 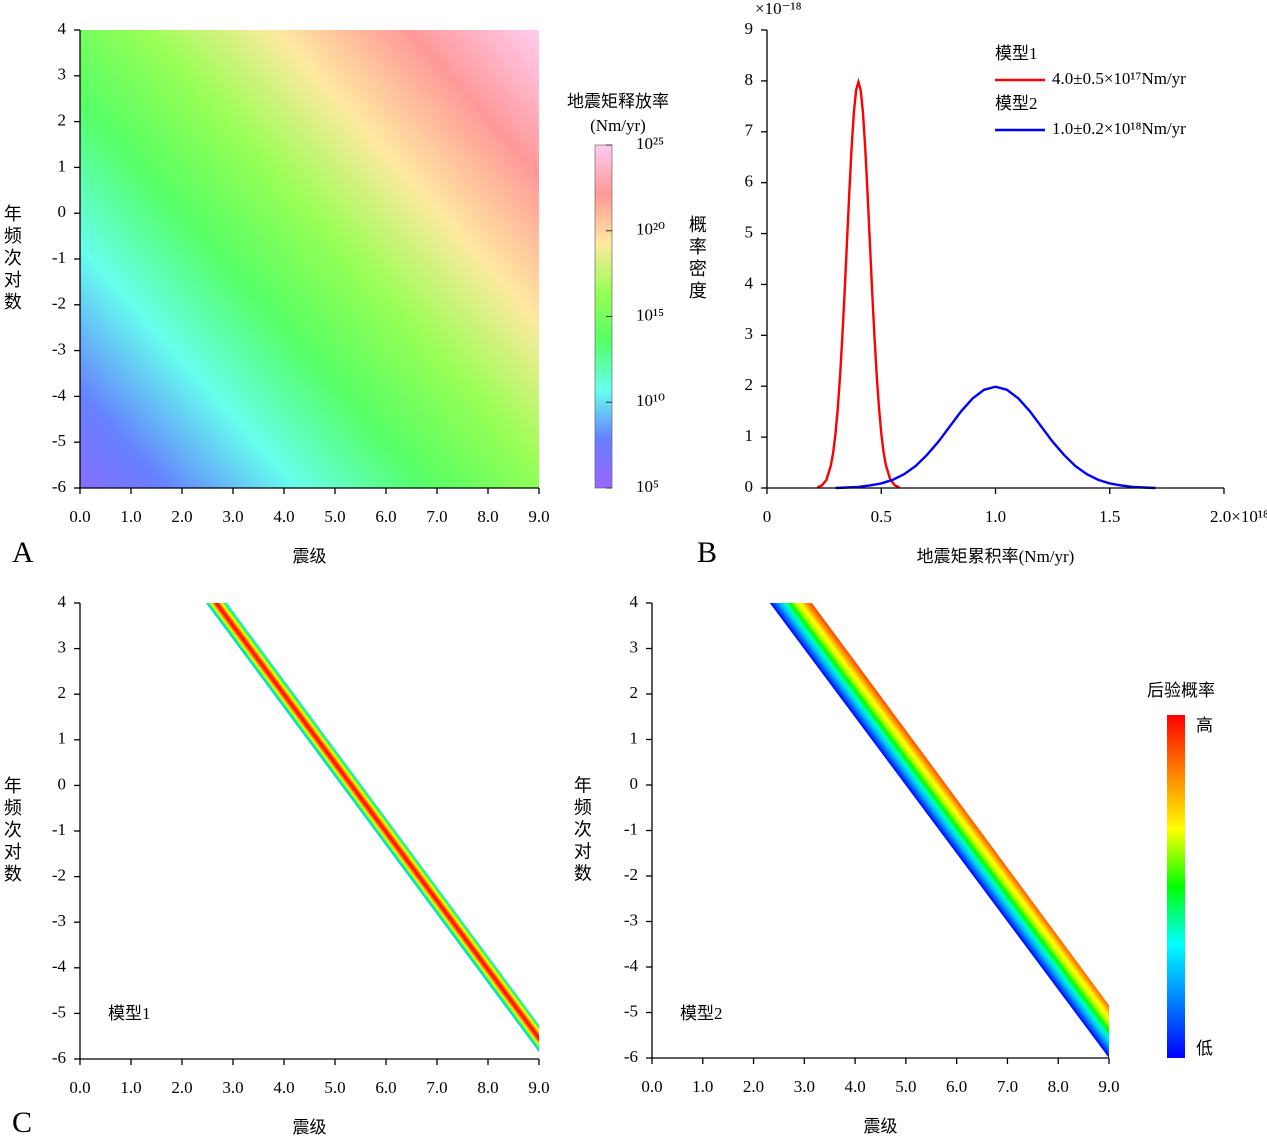 I want to click on colorbar-high: 高, so click(x=1204, y=725).